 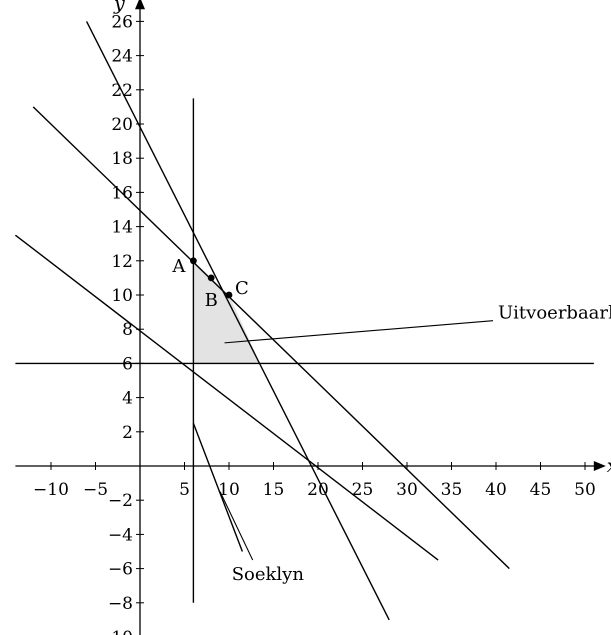 What do you see at coordinates (452, 490) in the screenshot?
I see `x-tick-label: 35` at bounding box center [452, 490].